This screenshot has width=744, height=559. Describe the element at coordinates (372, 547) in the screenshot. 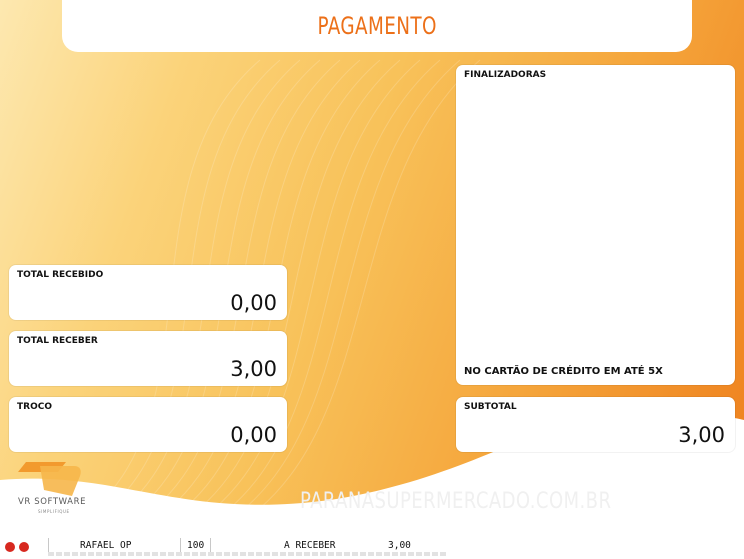

I see `status-bar: RAFAEL OP 100 A RECEBER 3,00` at that location.